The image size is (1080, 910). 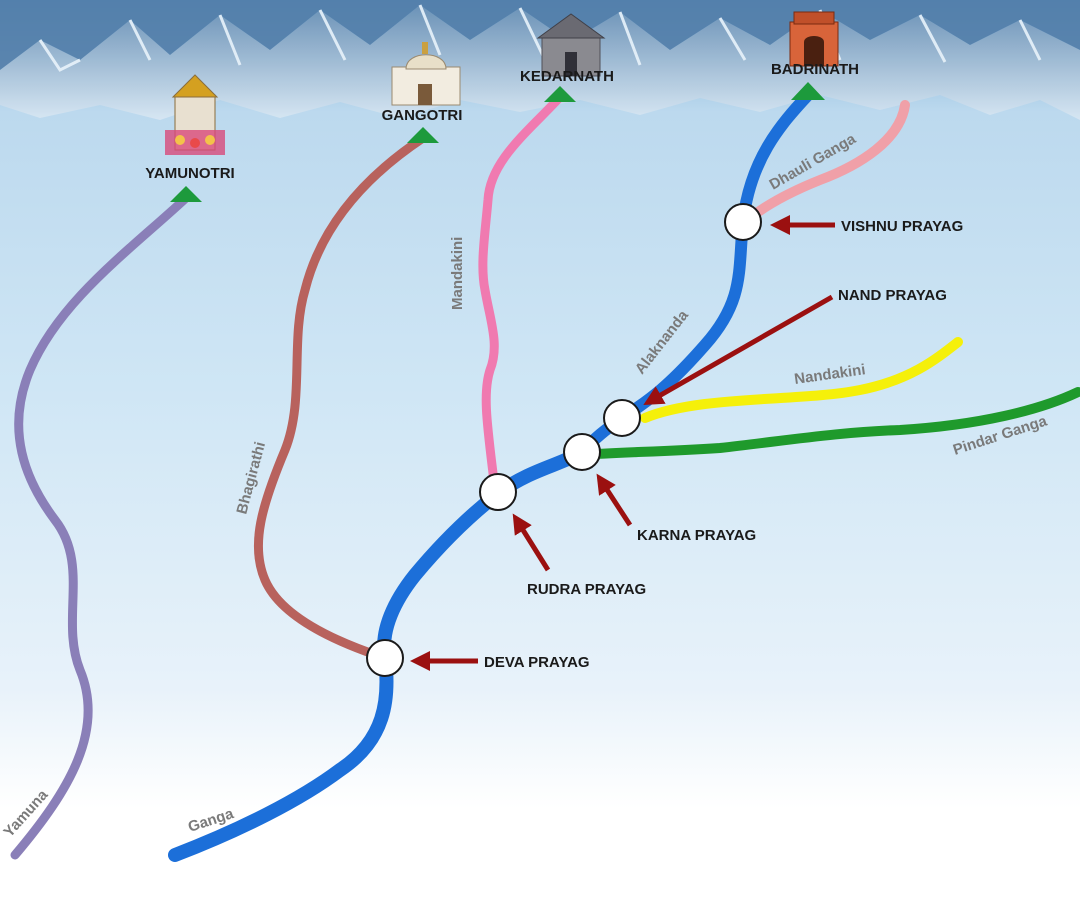 What do you see at coordinates (560, 94) in the screenshot?
I see `kedarnath-marker-icon` at bounding box center [560, 94].